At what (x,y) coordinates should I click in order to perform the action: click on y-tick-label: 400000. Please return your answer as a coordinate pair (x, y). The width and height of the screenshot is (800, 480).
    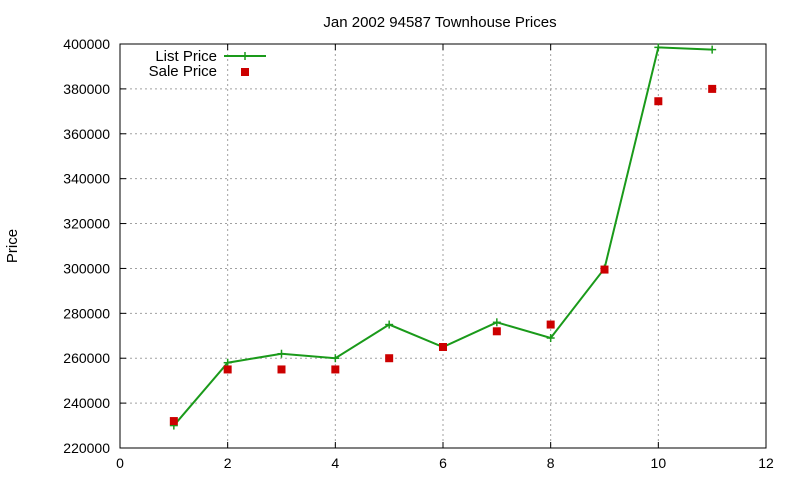
    Looking at the image, I should click on (86, 44).